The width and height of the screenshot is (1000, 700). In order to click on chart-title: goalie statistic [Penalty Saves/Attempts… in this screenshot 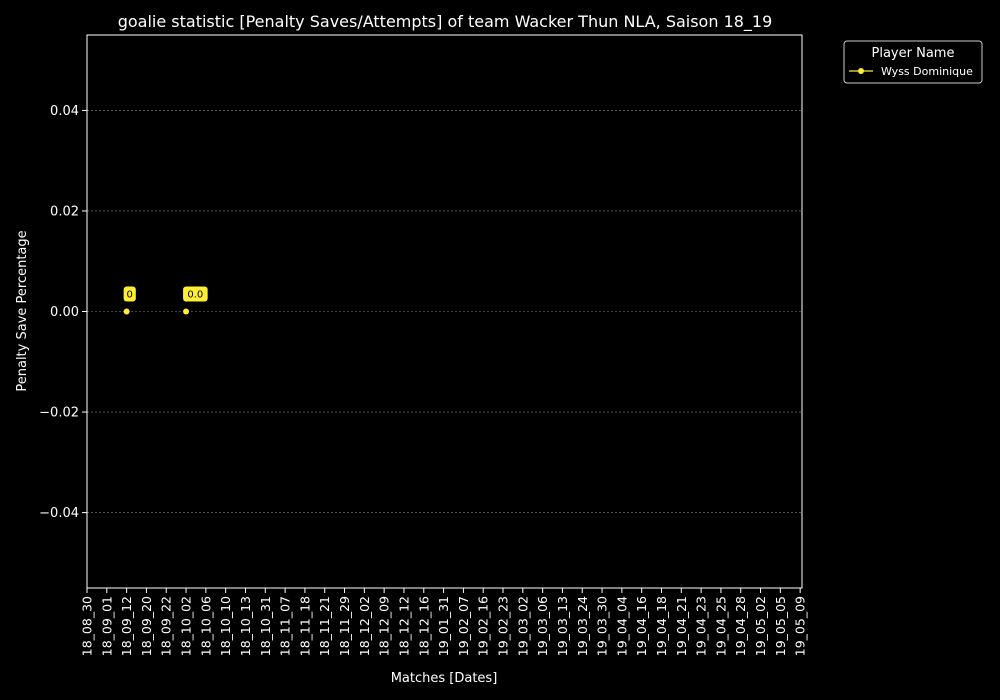, I will do `click(445, 22)`.